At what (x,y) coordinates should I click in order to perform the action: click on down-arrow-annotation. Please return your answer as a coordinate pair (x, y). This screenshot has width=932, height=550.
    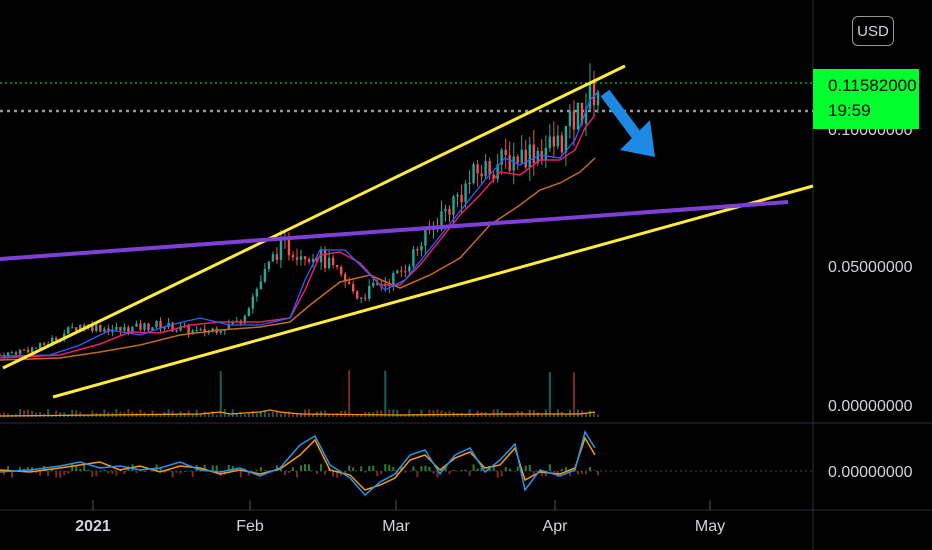
    Looking at the image, I should click on (627, 123).